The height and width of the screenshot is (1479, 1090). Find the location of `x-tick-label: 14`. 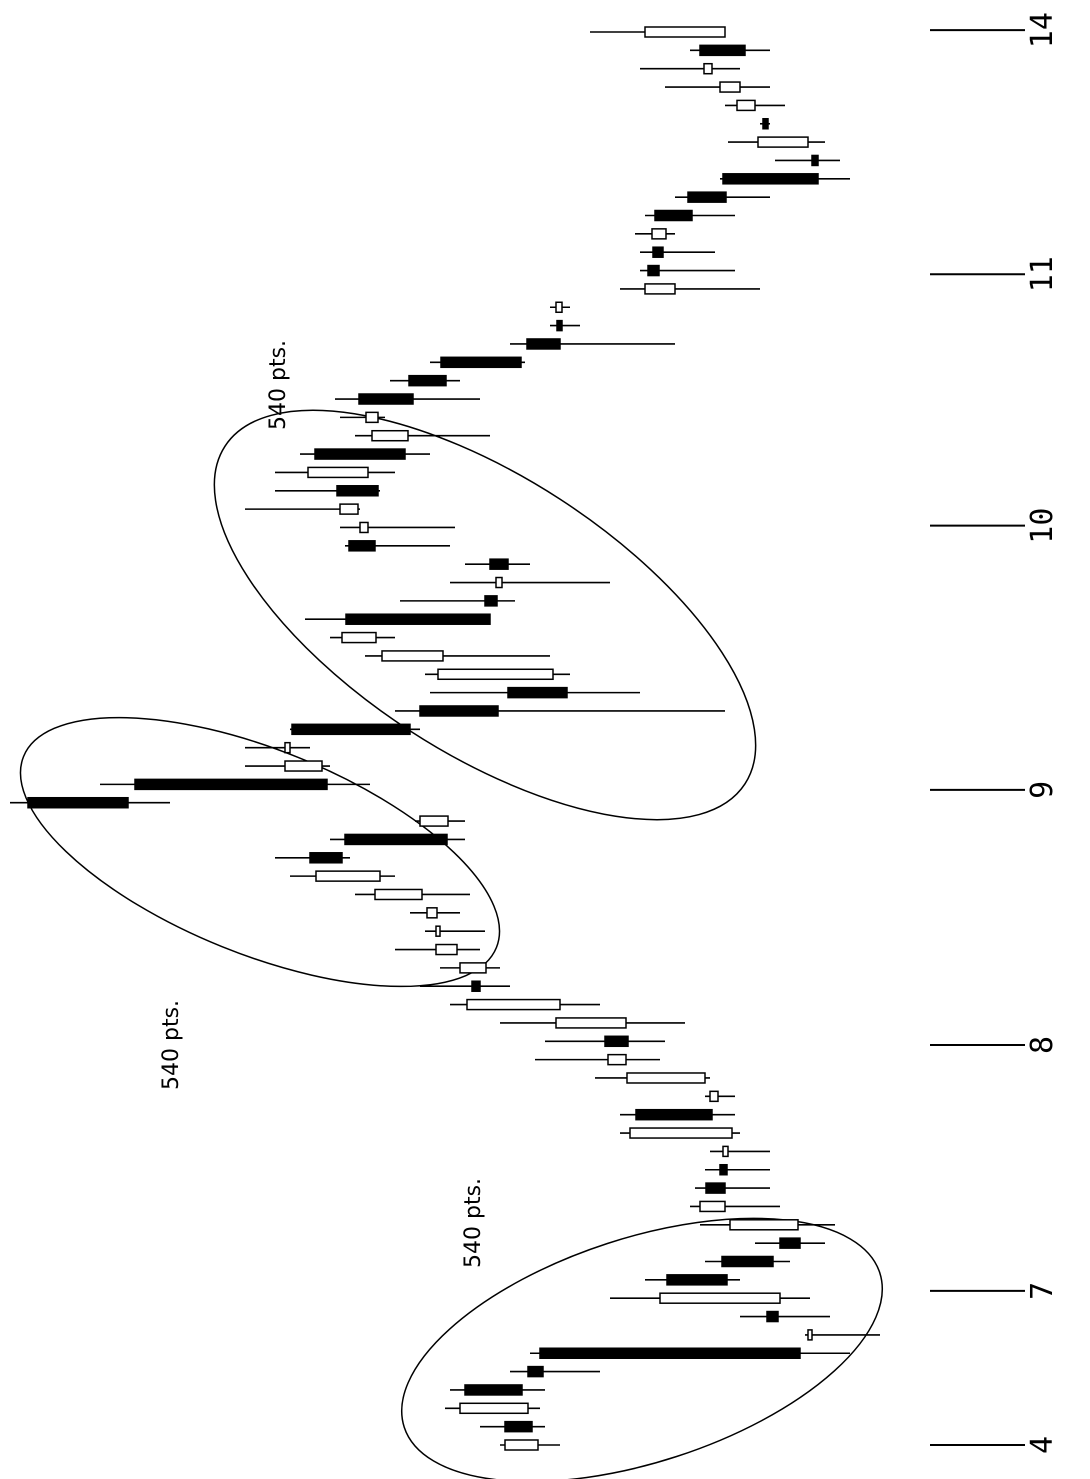

x-tick-label: 14 is located at coordinates (1042, 30).